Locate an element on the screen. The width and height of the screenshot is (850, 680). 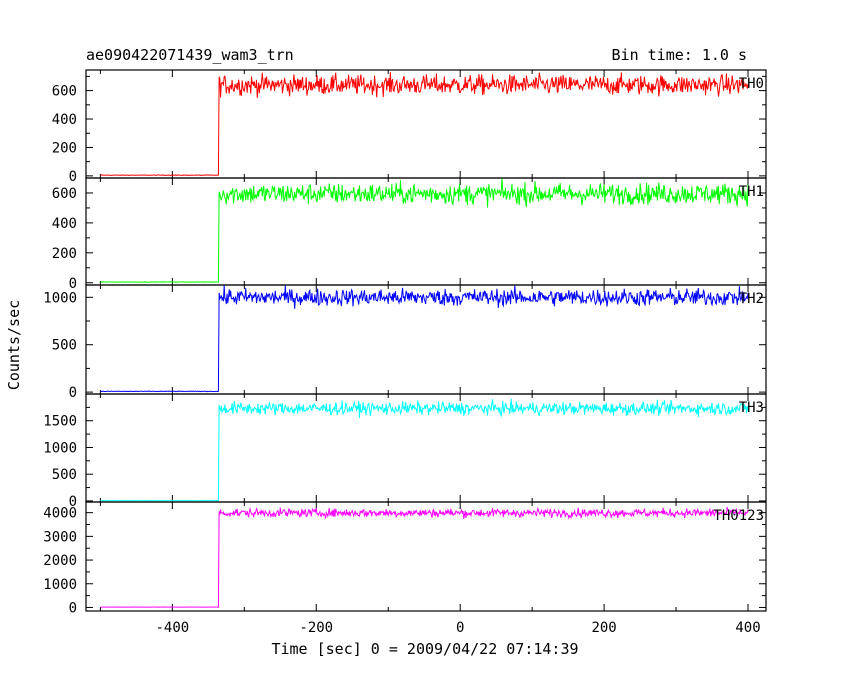
series-label: TH1 is located at coordinates (751, 192).